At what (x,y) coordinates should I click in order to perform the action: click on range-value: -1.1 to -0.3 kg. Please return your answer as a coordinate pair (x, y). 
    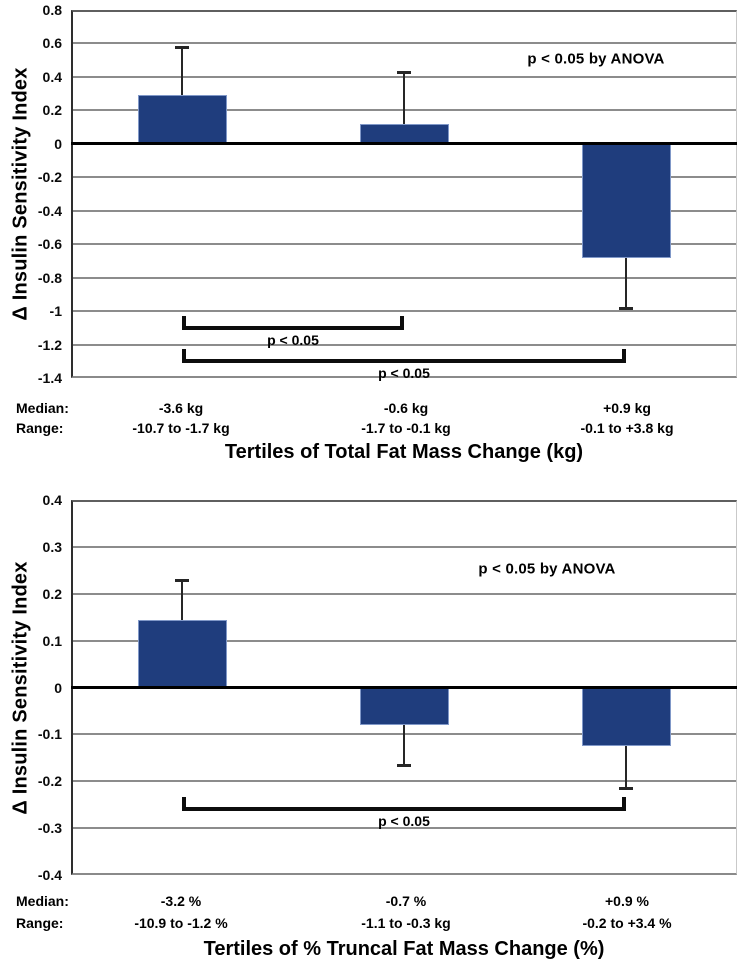
    Looking at the image, I should click on (406, 923).